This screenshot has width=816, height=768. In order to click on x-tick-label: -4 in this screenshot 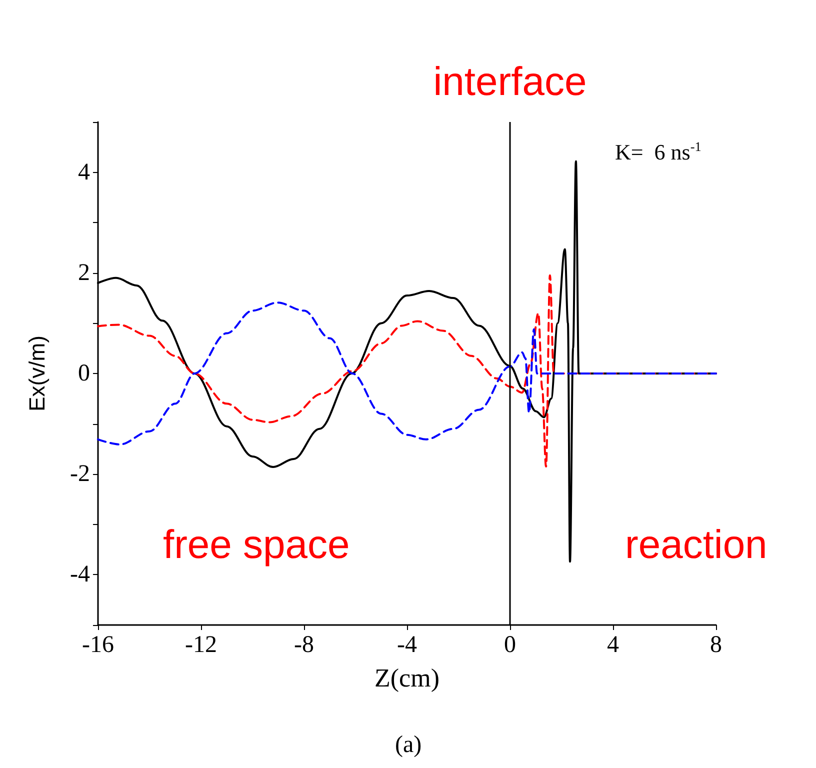, I will do `click(407, 645)`.